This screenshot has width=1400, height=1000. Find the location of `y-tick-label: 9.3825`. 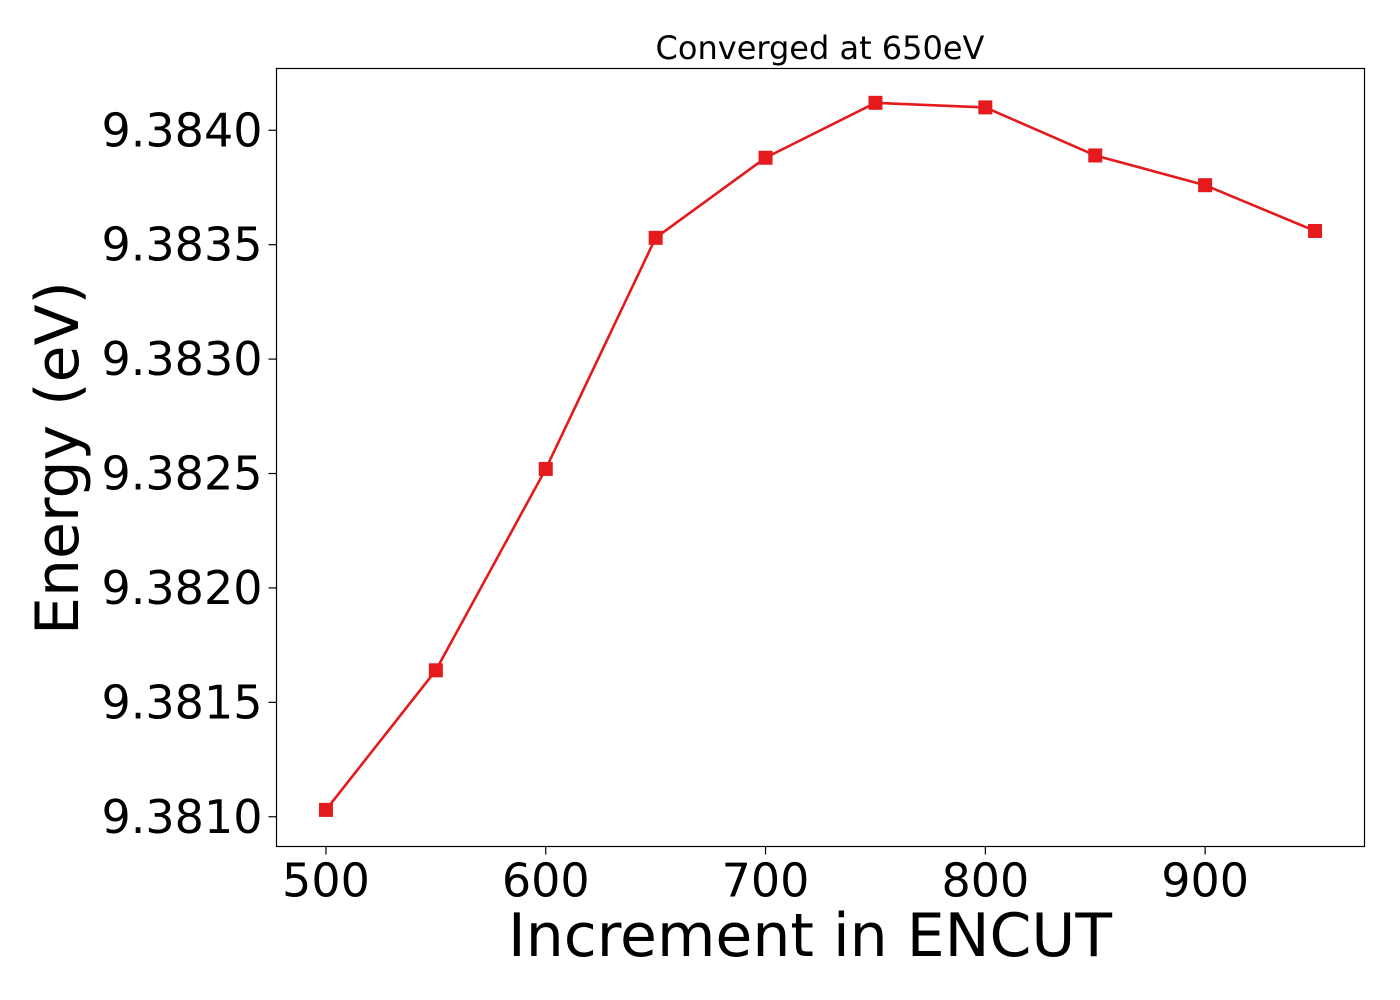

y-tick-label: 9.3825 is located at coordinates (182, 474).